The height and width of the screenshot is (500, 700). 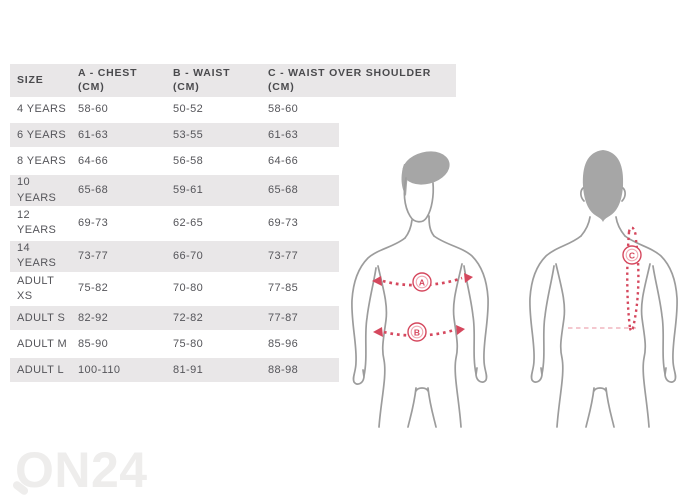 What do you see at coordinates (419, 200) in the screenshot?
I see `front-figure-face` at bounding box center [419, 200].